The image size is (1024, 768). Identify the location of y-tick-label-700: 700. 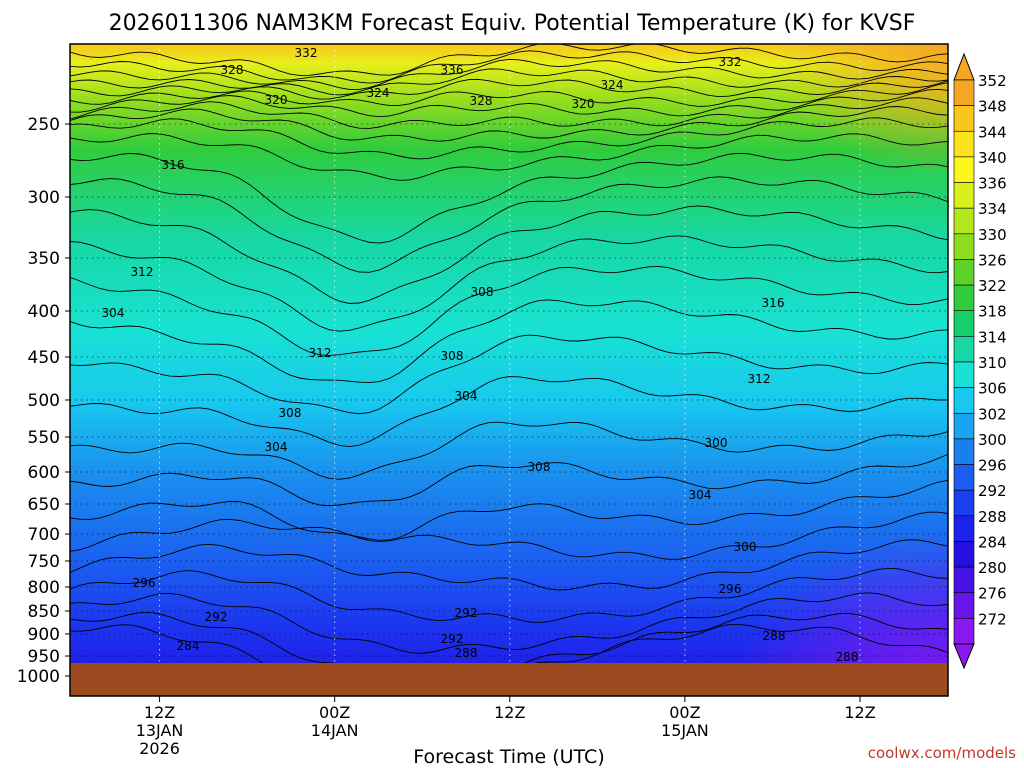
(44, 535).